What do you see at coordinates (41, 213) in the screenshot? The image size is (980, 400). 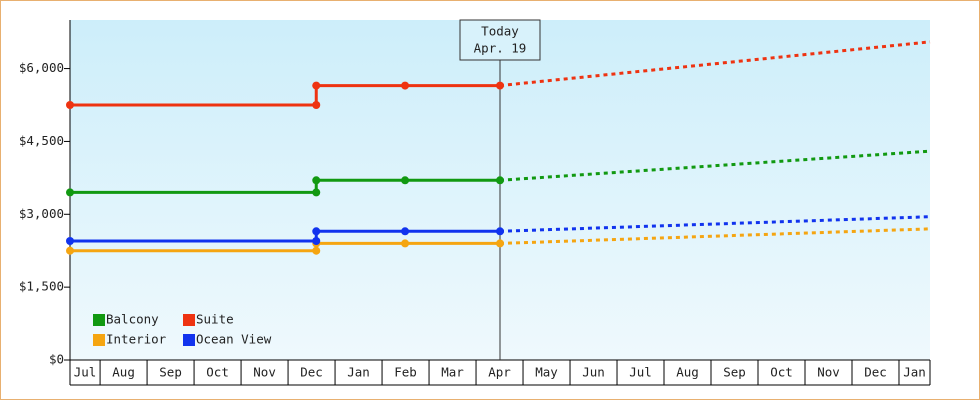 I see `y-tick-label: $3,000` at bounding box center [41, 213].